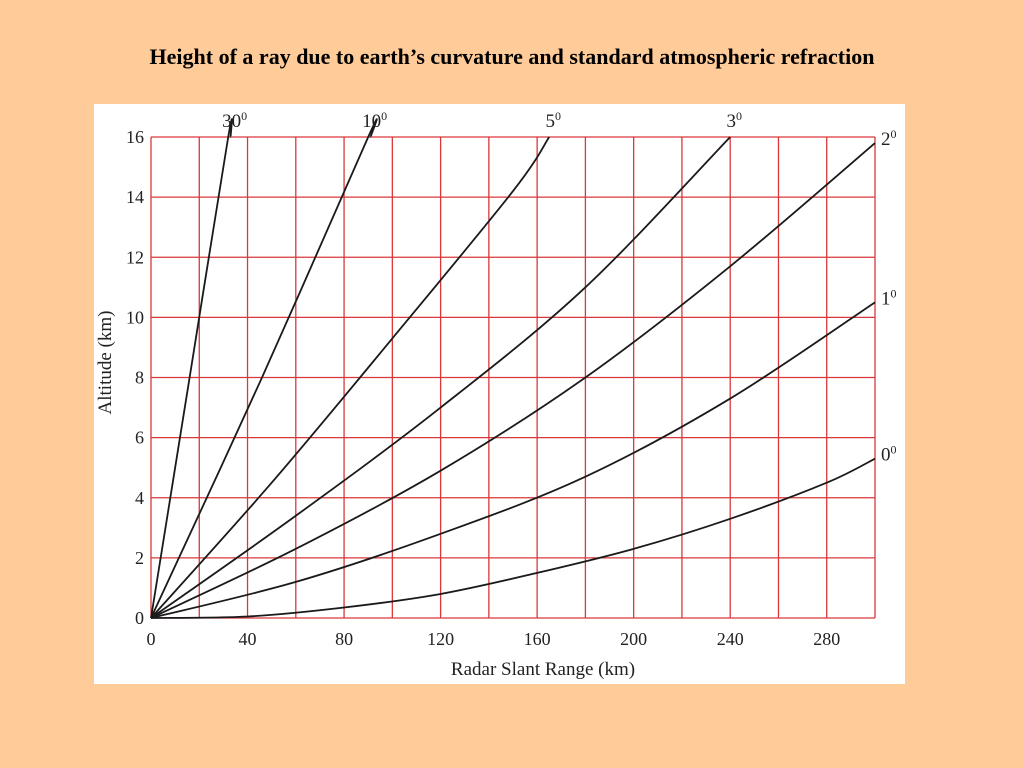  What do you see at coordinates (344, 639) in the screenshot?
I see `x-tick-label: 80` at bounding box center [344, 639].